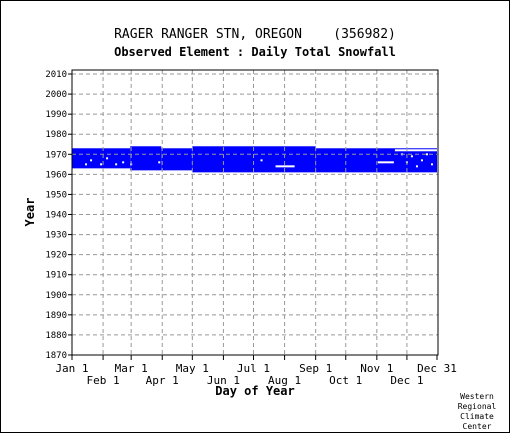 The width and height of the screenshot is (510, 437). Describe the element at coordinates (406, 380) in the screenshot. I see `x-tick-label-dec-1: Dec 1` at that location.